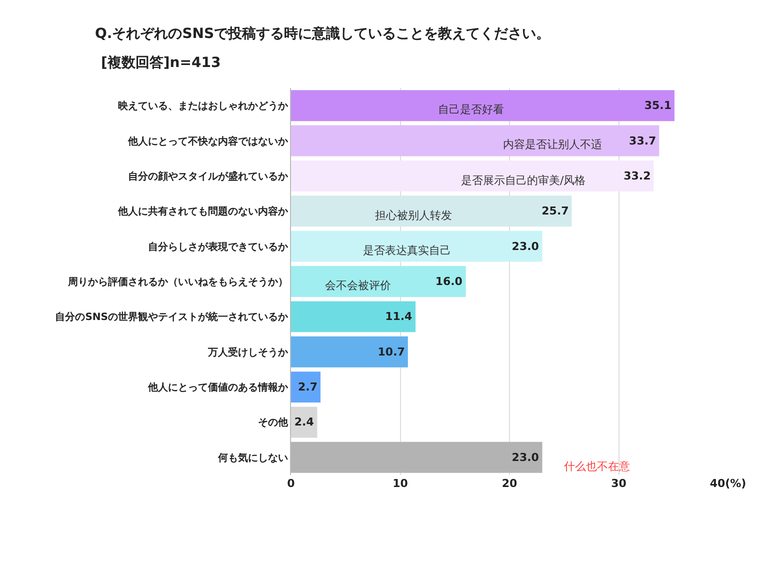 The height and width of the screenshot is (585, 768). What do you see at coordinates (642, 141) in the screenshot?
I see `data-label: 33.7` at bounding box center [642, 141].